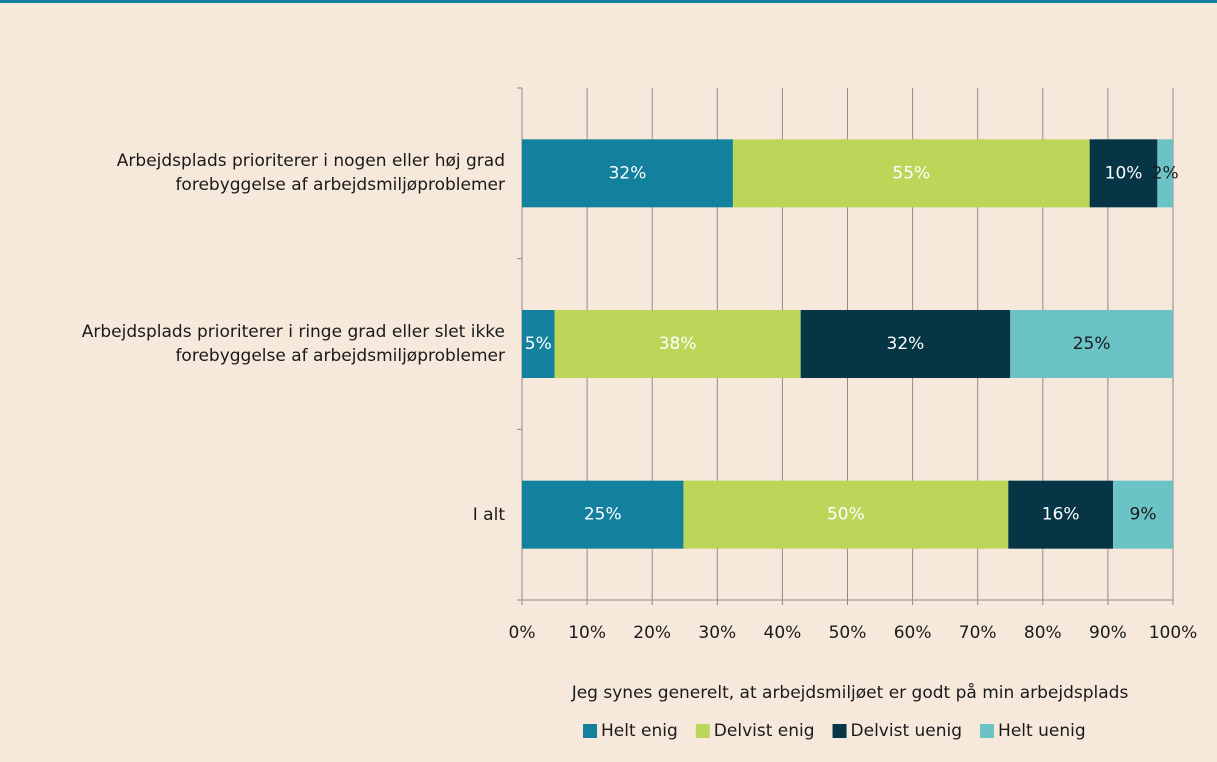 This screenshot has width=1217, height=762. Describe the element at coordinates (652, 633) in the screenshot. I see `x-tick-label: 20%` at that location.